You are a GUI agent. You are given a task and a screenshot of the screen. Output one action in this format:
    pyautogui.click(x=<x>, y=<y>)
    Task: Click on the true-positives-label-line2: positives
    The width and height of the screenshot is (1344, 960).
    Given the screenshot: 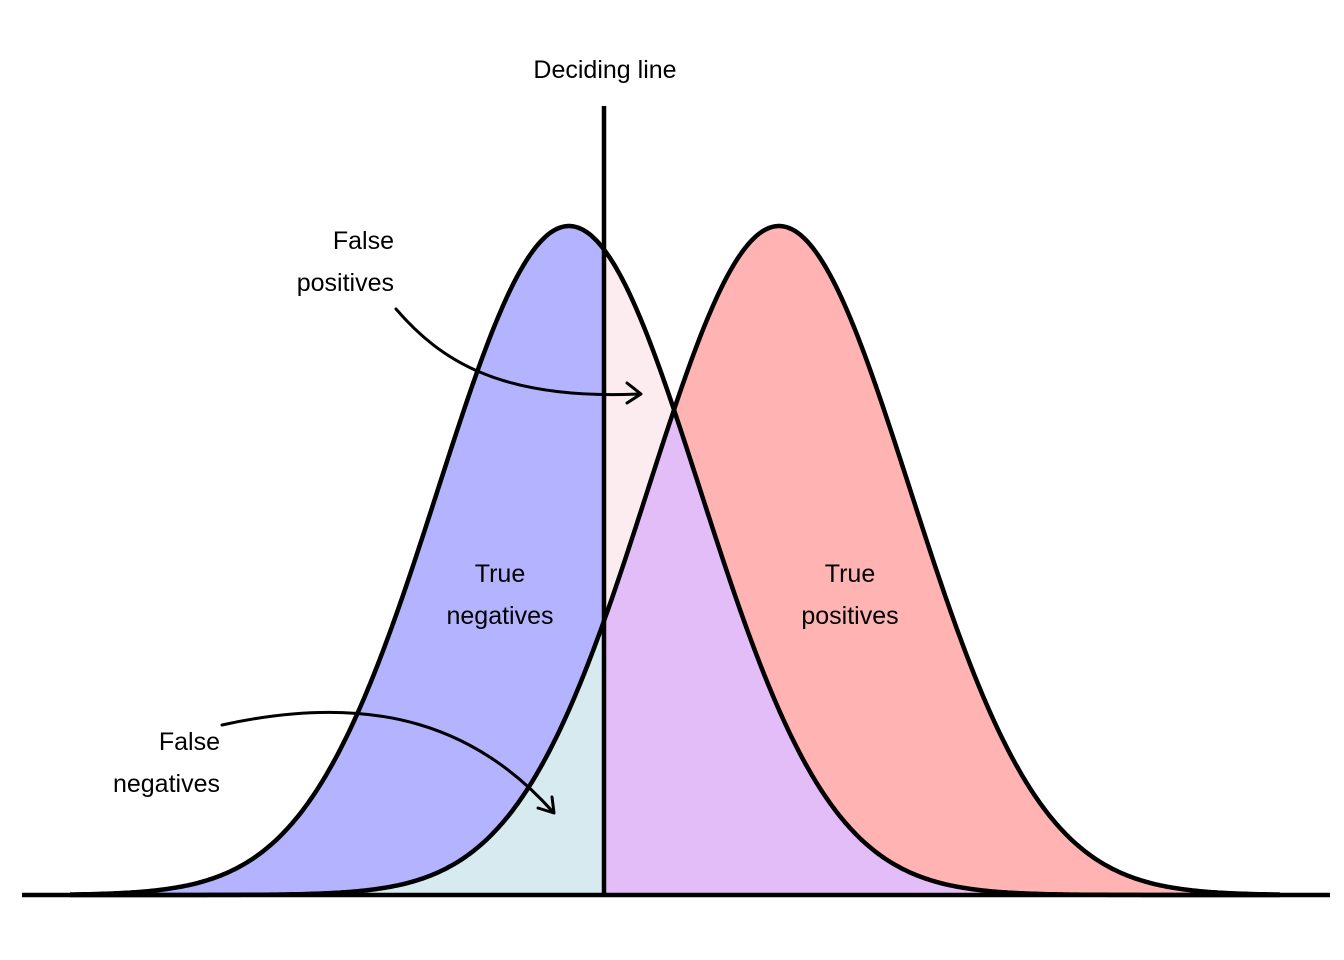 What is the action you would take?
    pyautogui.click(x=849, y=616)
    